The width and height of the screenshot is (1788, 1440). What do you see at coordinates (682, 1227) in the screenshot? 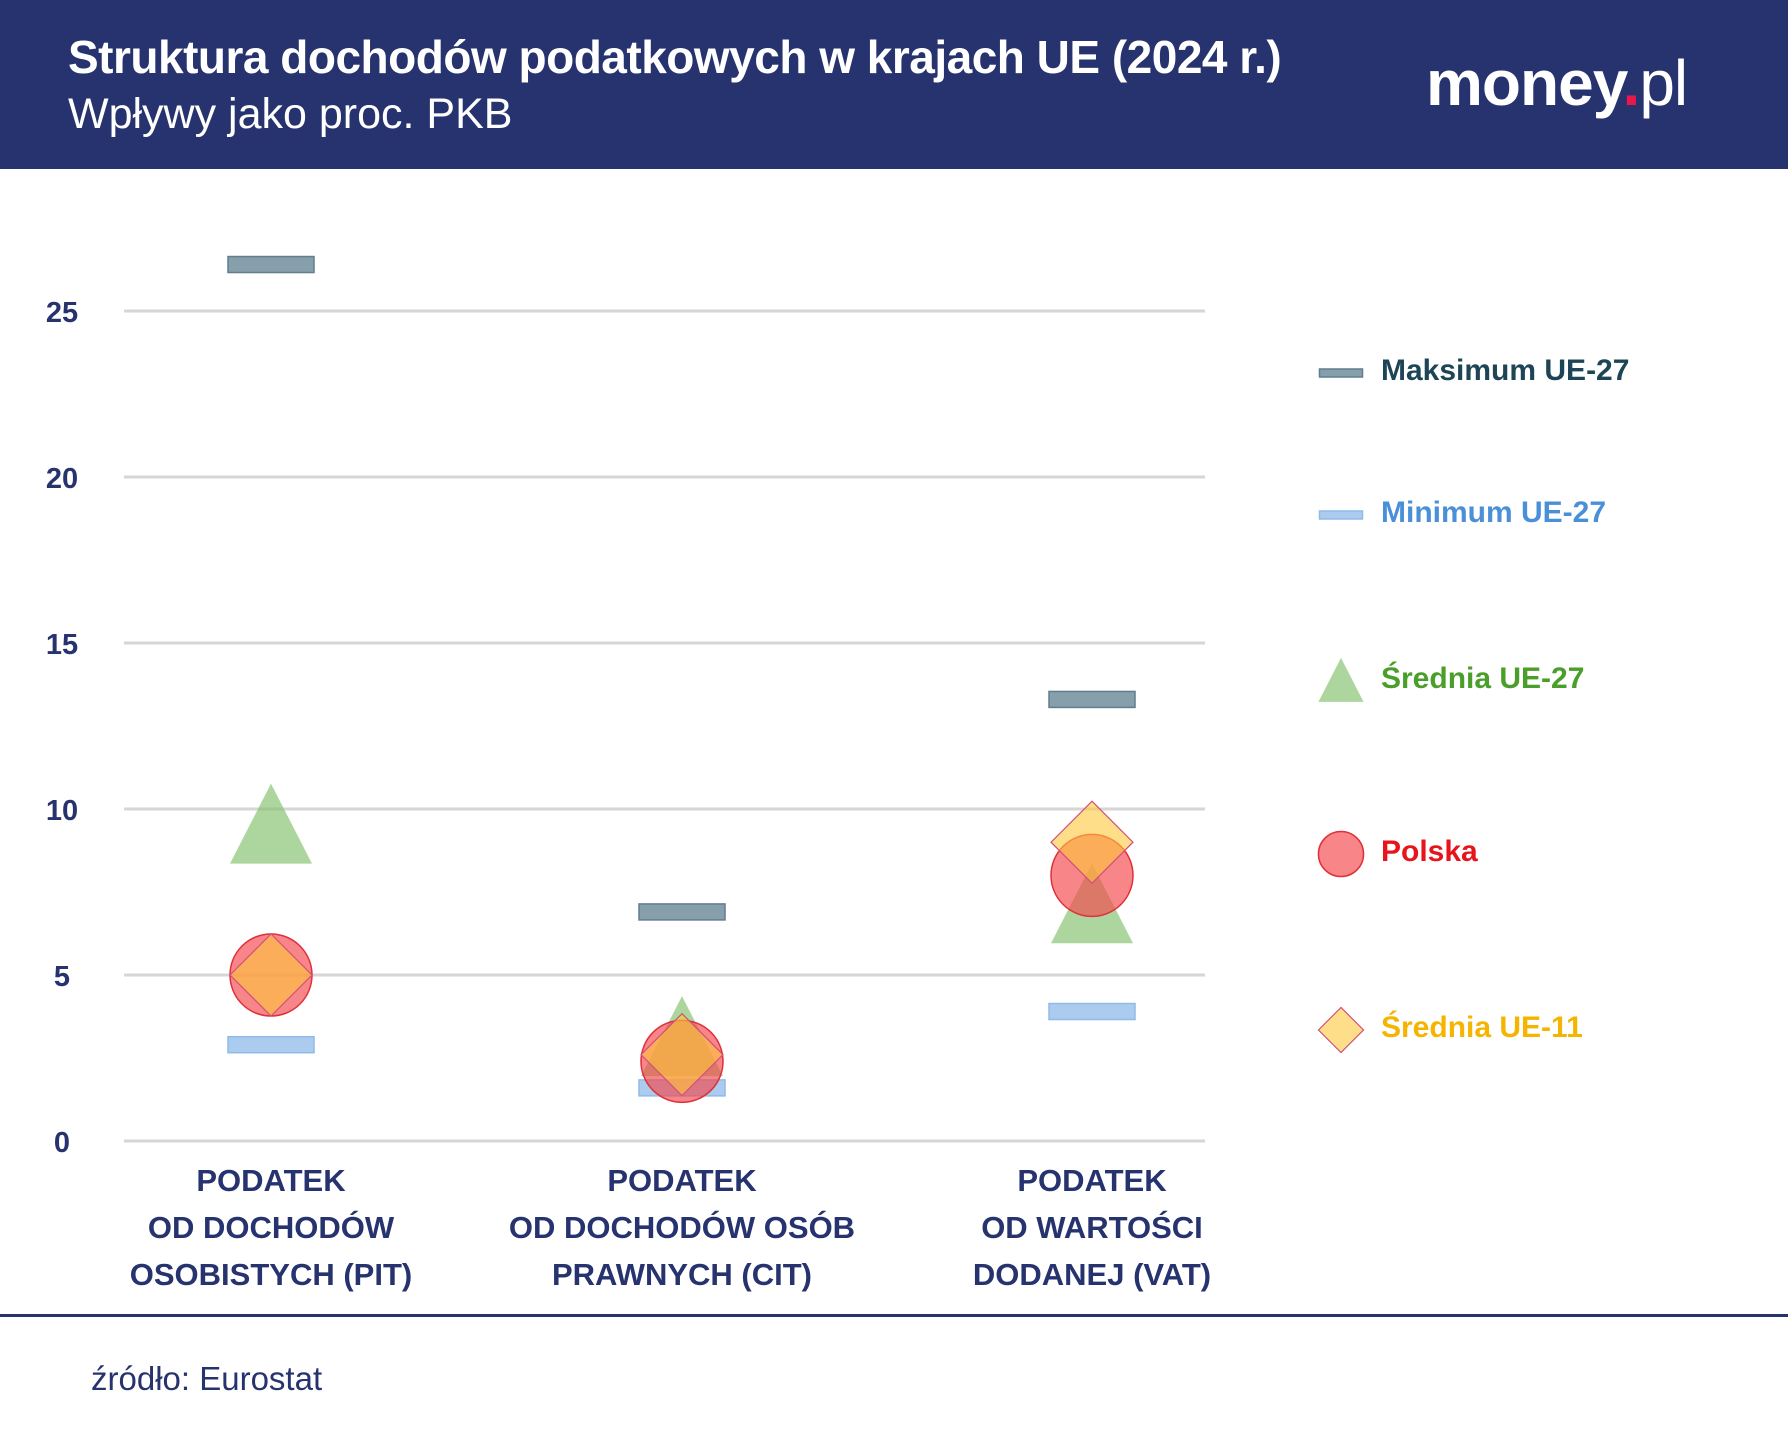
I see `x-tick-label: OD DOCHODÓW OSÓB` at bounding box center [682, 1227].